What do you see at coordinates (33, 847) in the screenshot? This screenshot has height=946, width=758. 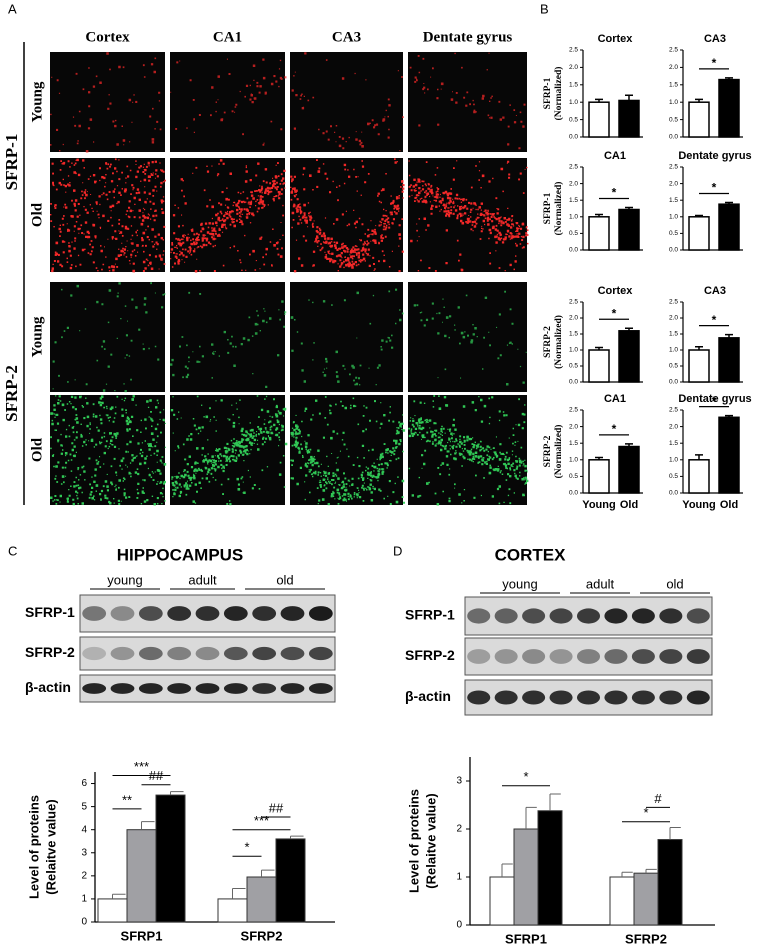 I see `y-axis-label: Level of proteins` at bounding box center [33, 847].